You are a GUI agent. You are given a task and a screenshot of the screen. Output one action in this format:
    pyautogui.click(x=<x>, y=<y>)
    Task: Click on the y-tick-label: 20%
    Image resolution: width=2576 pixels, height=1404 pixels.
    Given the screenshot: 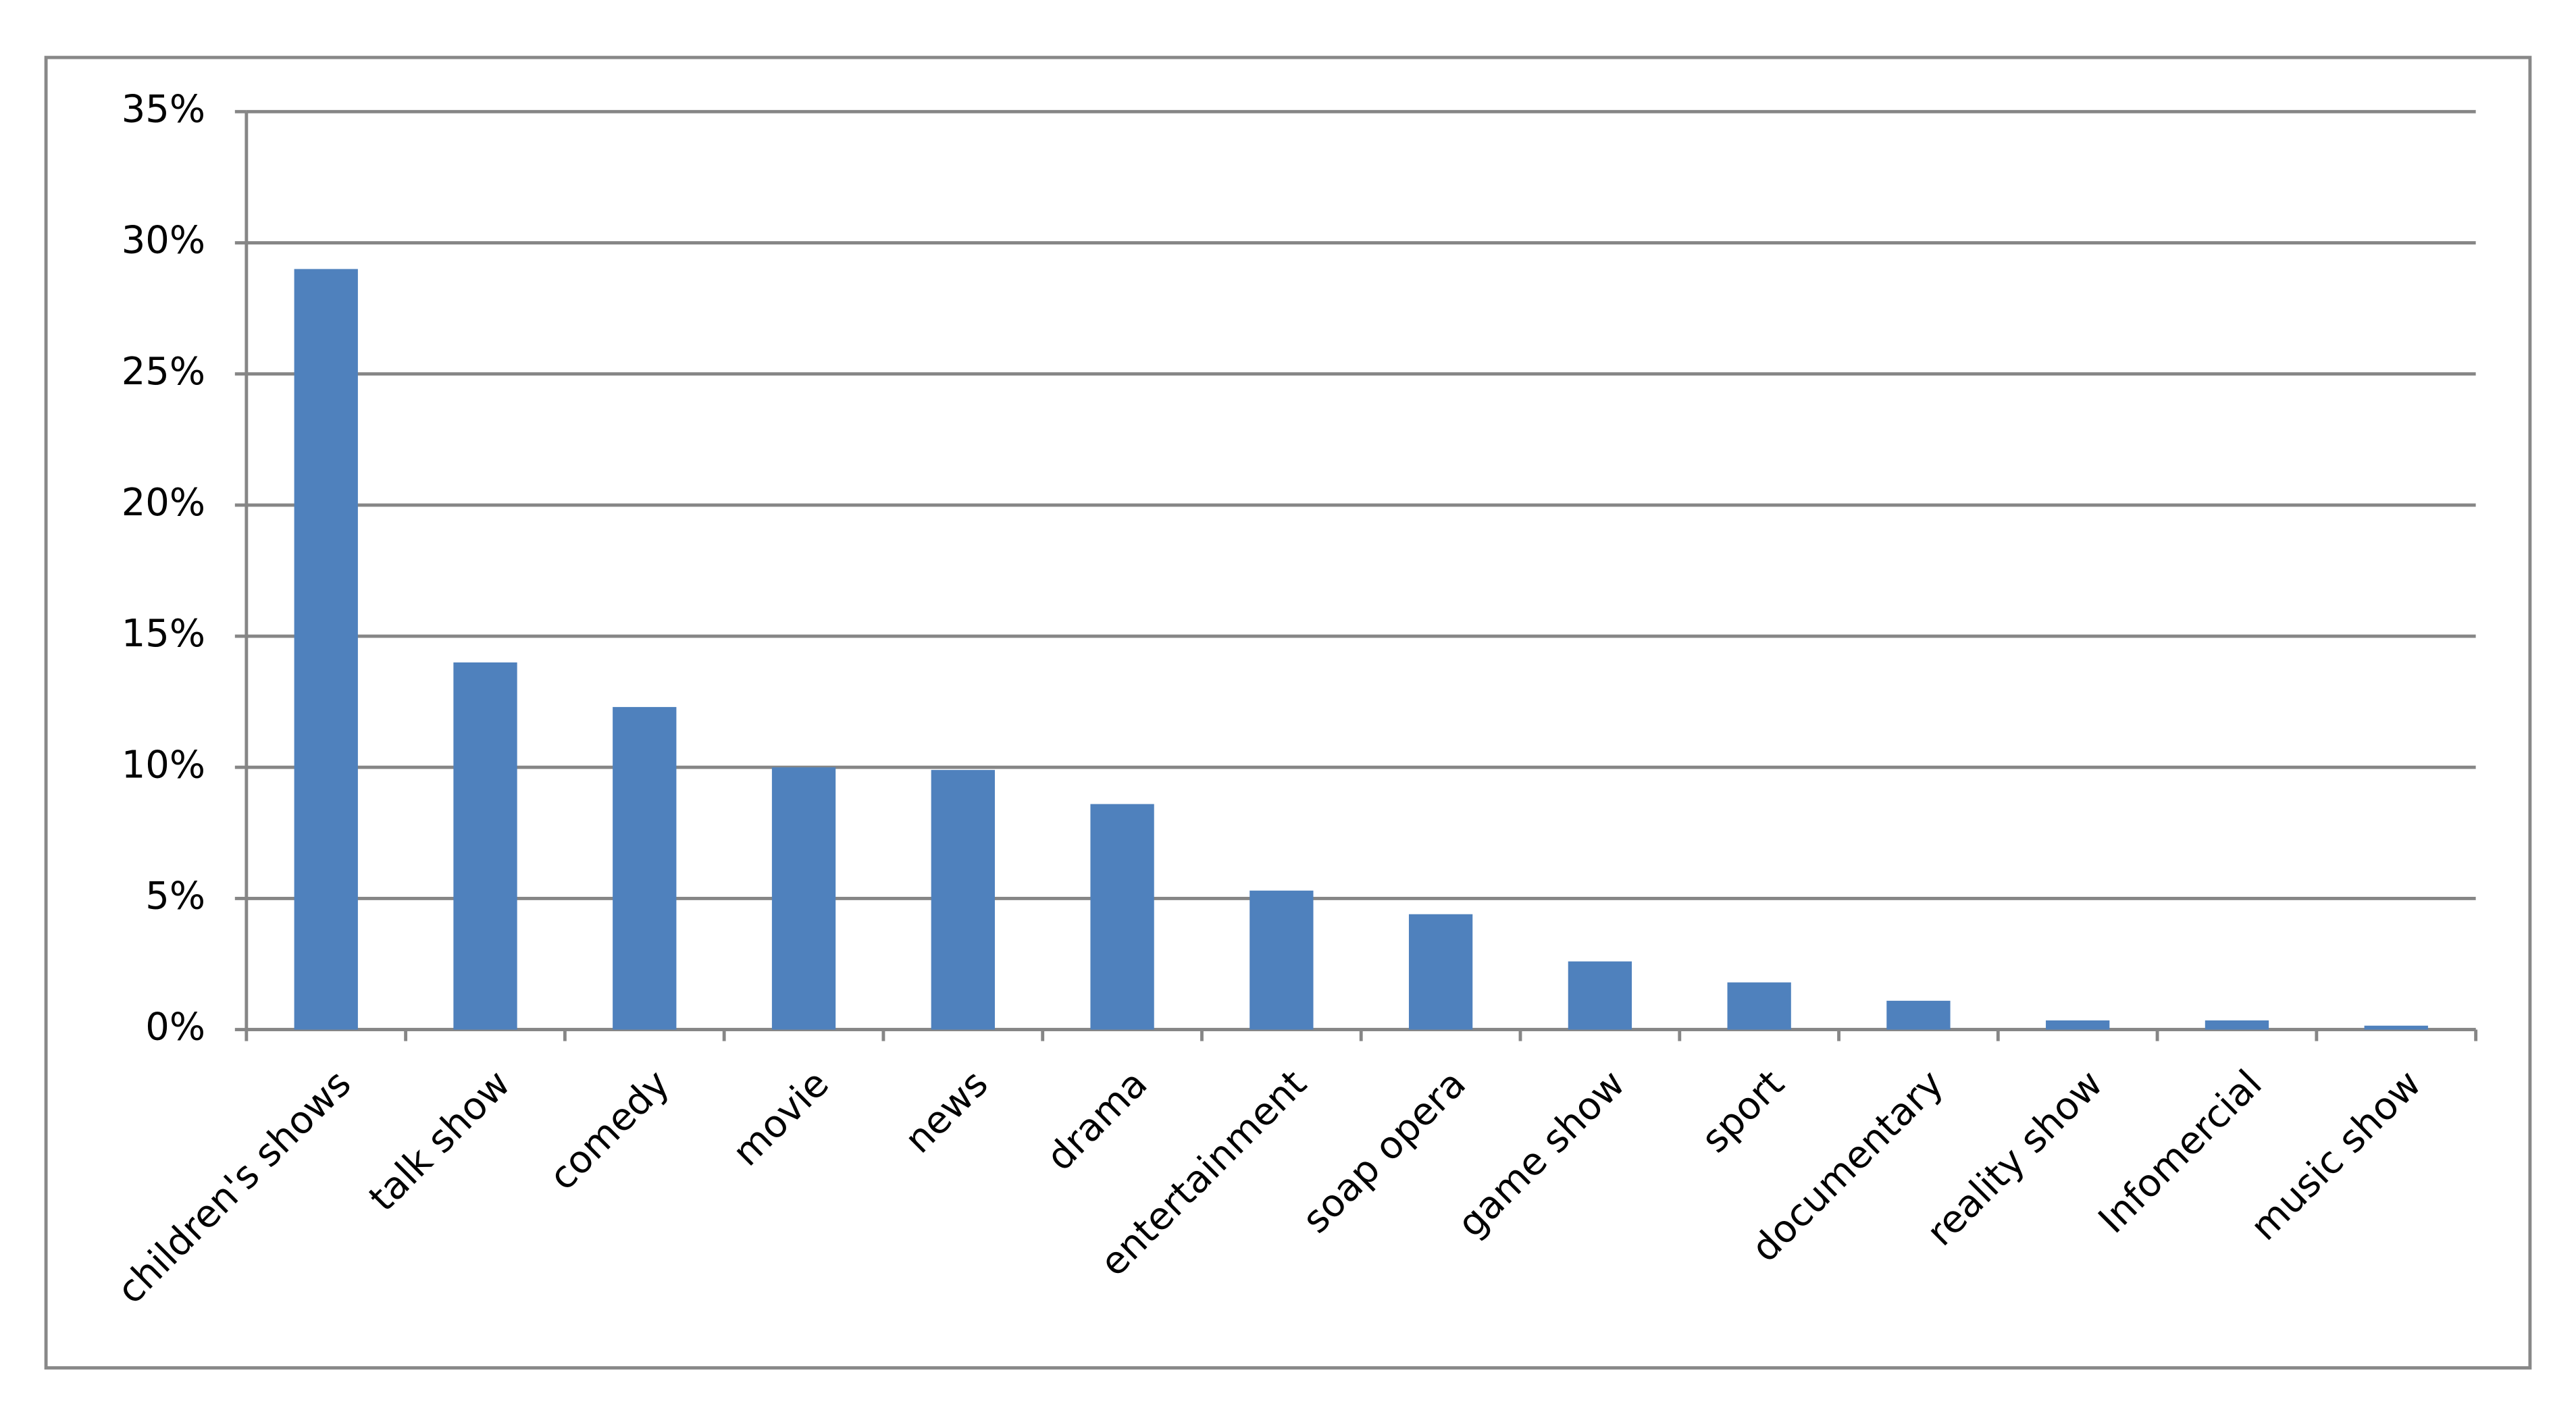 What is the action you would take?
    pyautogui.click(x=163, y=503)
    